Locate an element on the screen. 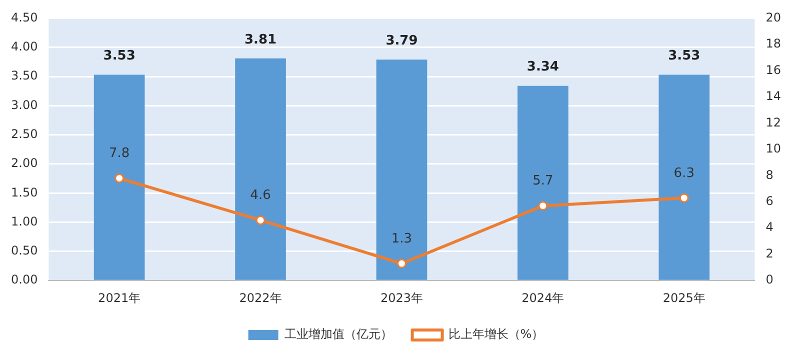 This screenshot has width=796, height=359. y-tick-label: 1.00 is located at coordinates (24, 221).